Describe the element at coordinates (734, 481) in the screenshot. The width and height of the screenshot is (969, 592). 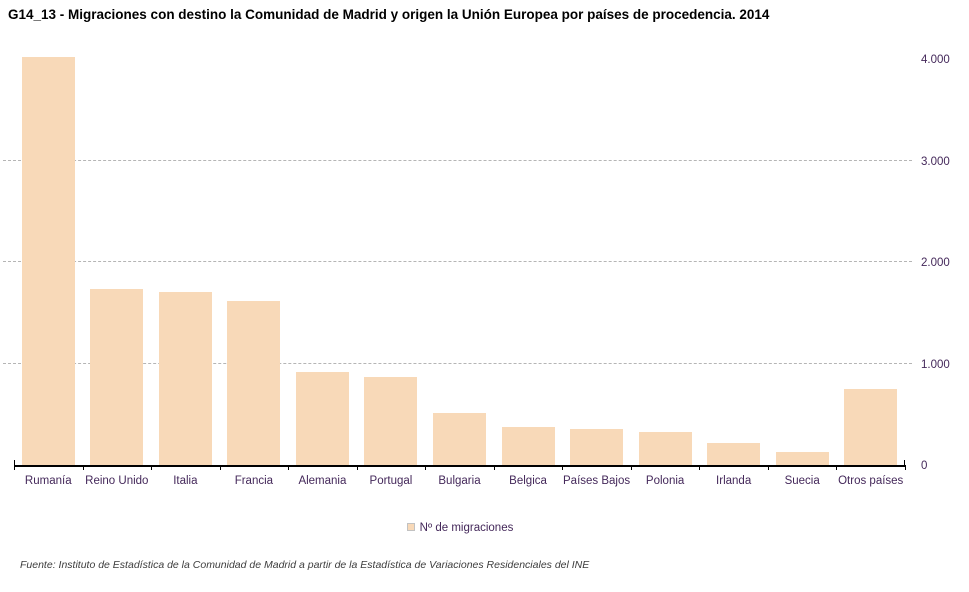
I see `x-label-irlanda: Irlanda` at that location.